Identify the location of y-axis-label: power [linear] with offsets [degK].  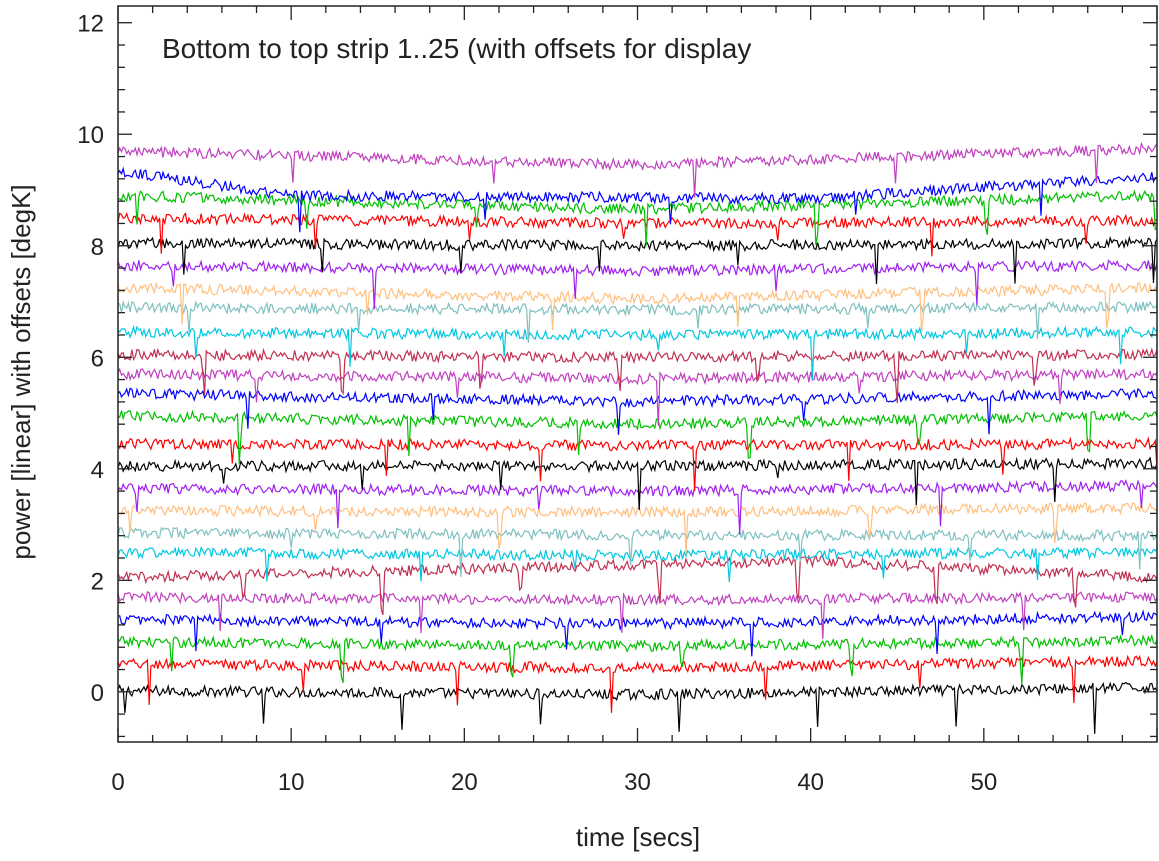
(21, 371).